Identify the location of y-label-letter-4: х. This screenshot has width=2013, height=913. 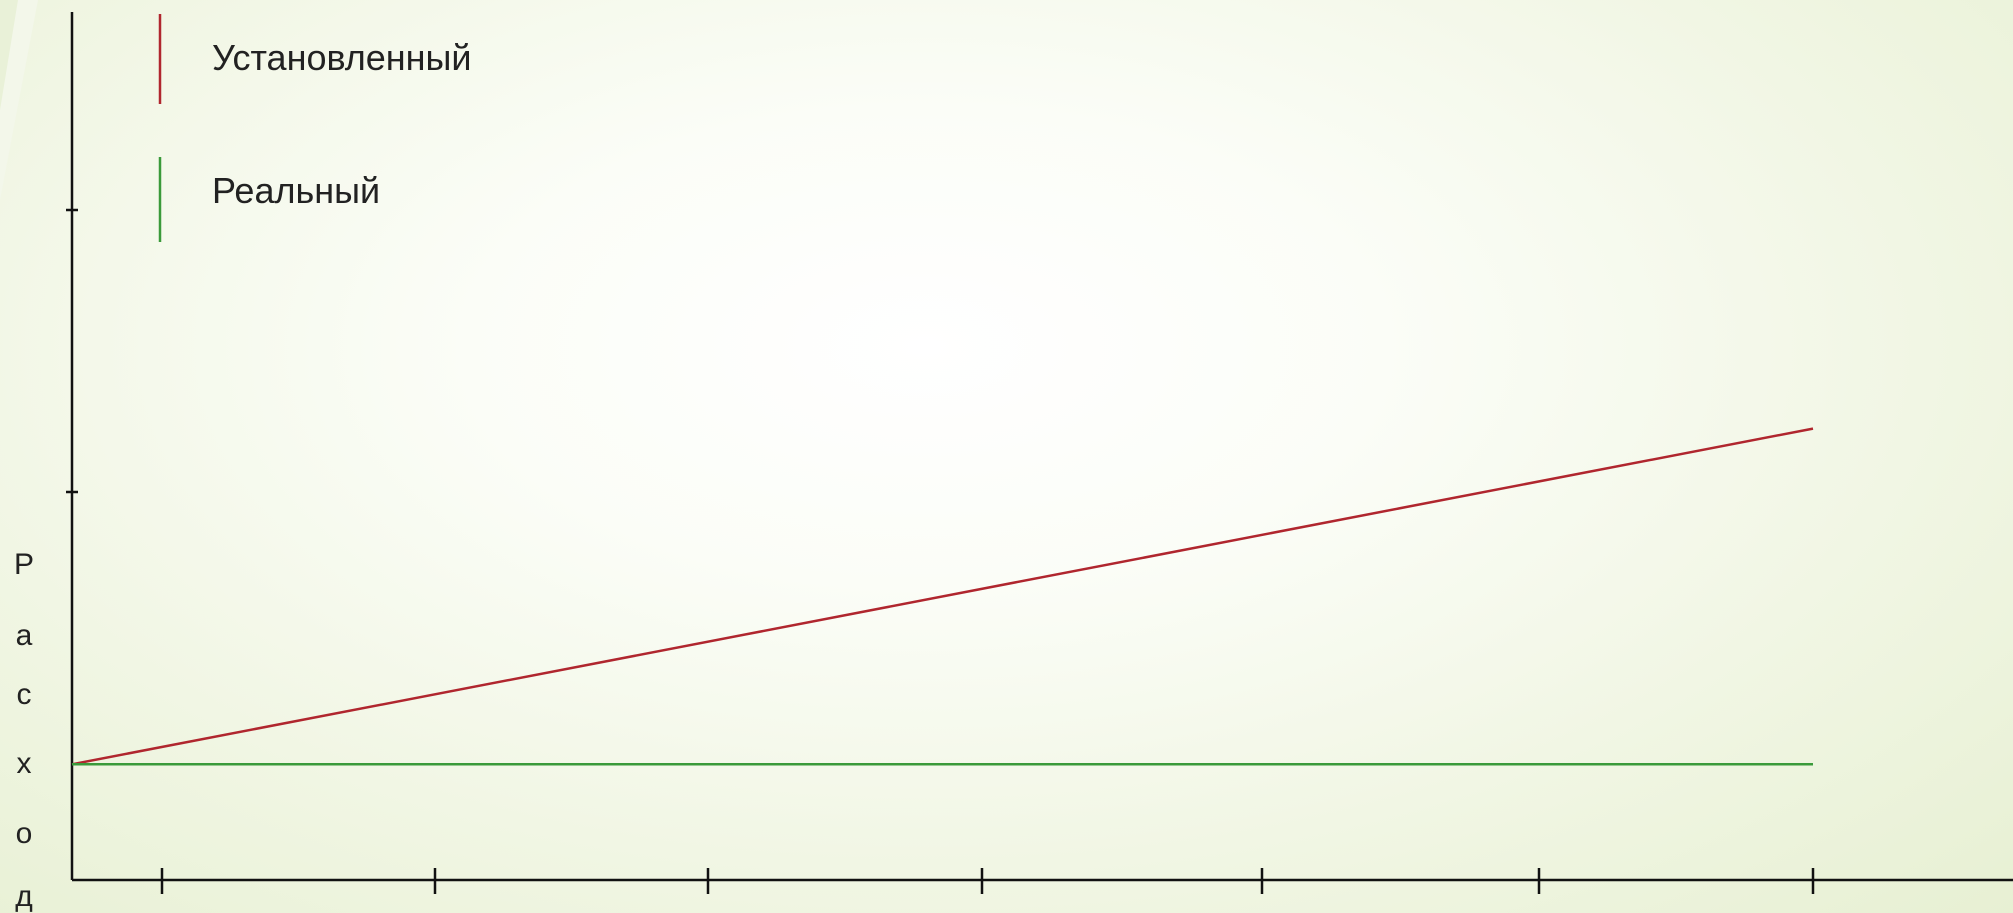
(24, 763).